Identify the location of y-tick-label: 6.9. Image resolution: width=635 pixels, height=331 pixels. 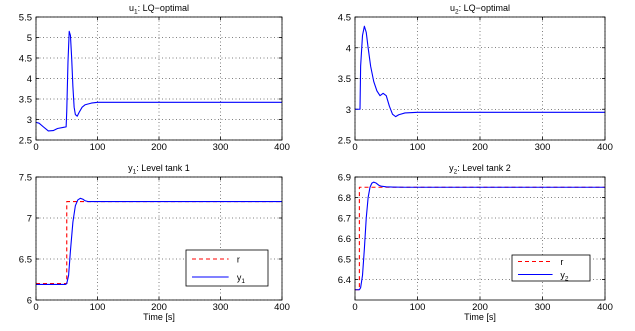
(344, 178).